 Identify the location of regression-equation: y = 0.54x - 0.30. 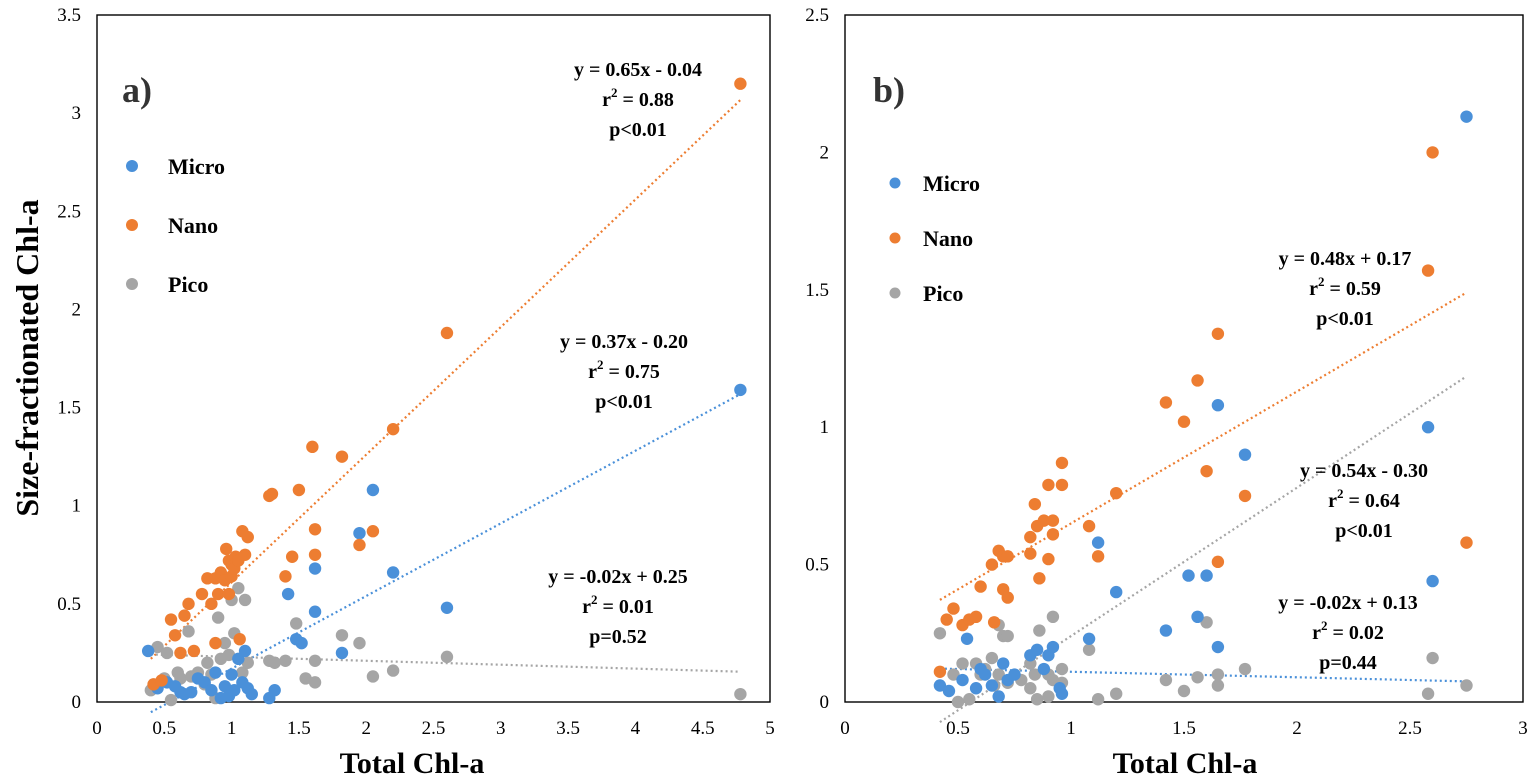
(1364, 471).